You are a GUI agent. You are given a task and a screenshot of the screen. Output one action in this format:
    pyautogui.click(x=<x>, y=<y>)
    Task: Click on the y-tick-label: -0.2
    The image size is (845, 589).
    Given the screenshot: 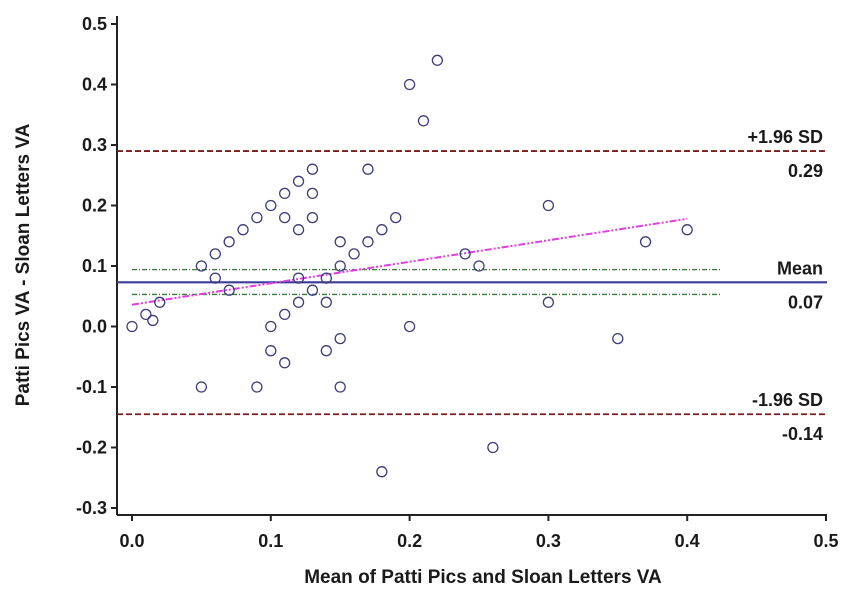 What is the action you would take?
    pyautogui.click(x=91, y=448)
    